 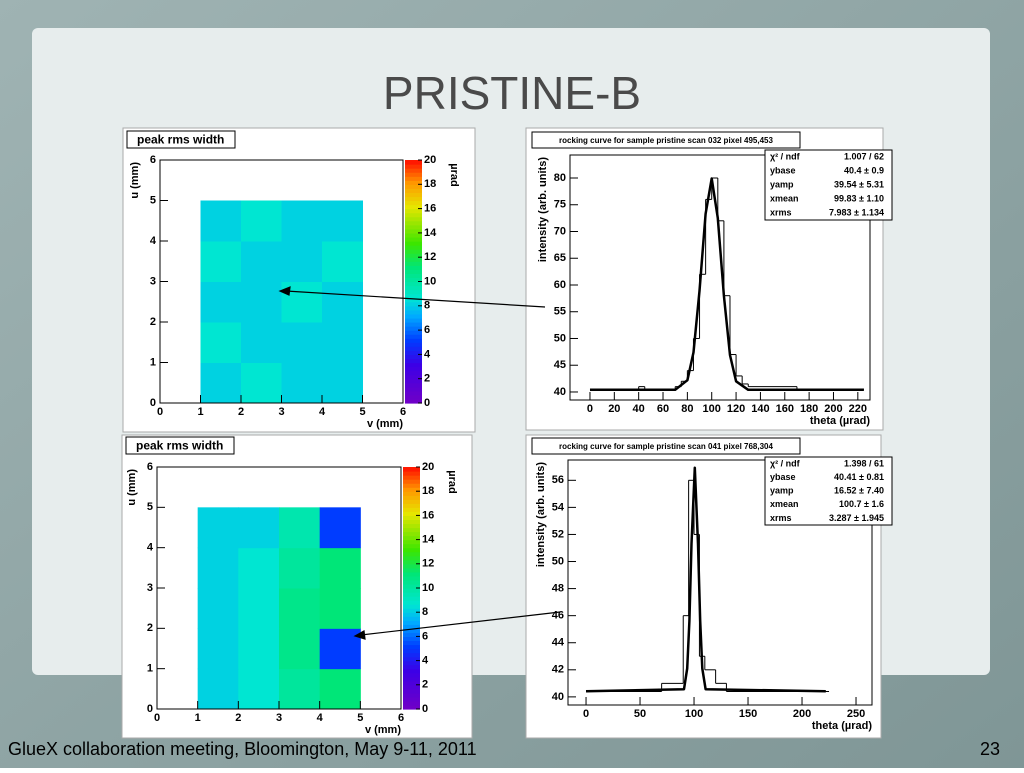 What do you see at coordinates (784, 198) in the screenshot?
I see `stats-name: xmean` at bounding box center [784, 198].